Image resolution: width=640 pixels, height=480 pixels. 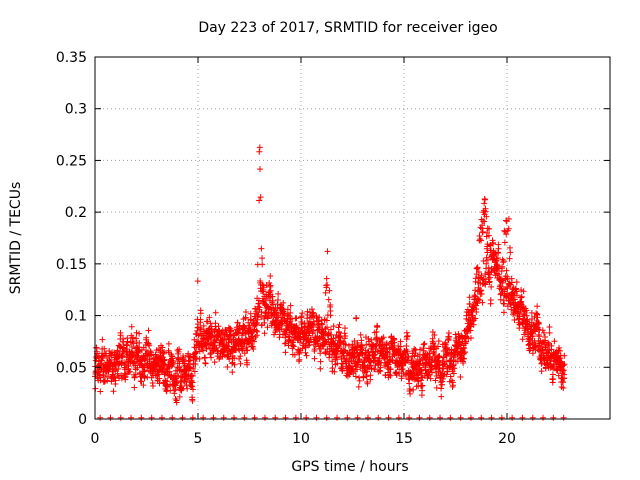 I want to click on x-tick-label: 0, so click(x=95, y=439).